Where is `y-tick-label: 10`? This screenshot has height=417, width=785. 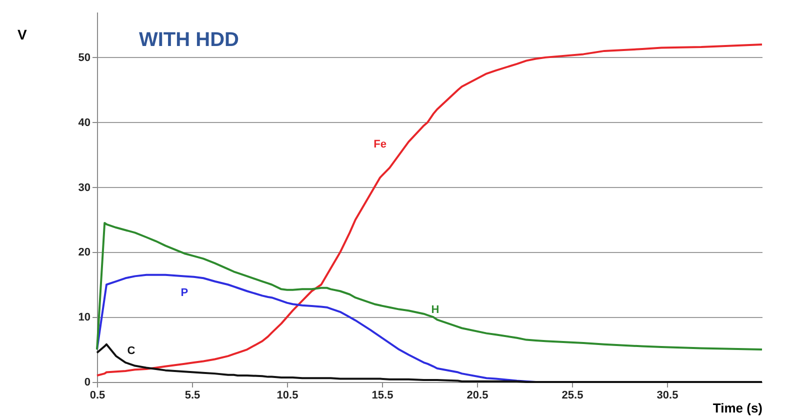
y-tick-label: 10 is located at coordinates (84, 318).